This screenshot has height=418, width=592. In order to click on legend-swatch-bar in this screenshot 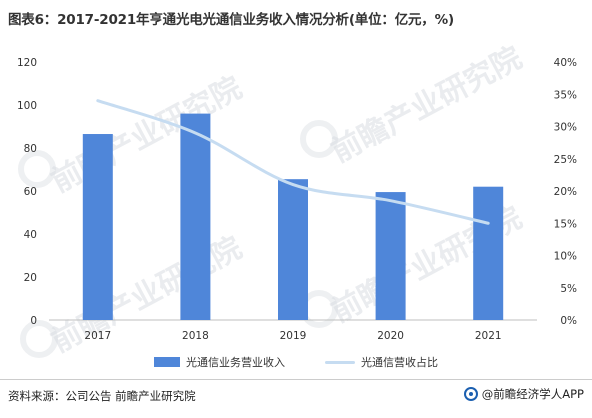, I will do `click(167, 362)`.